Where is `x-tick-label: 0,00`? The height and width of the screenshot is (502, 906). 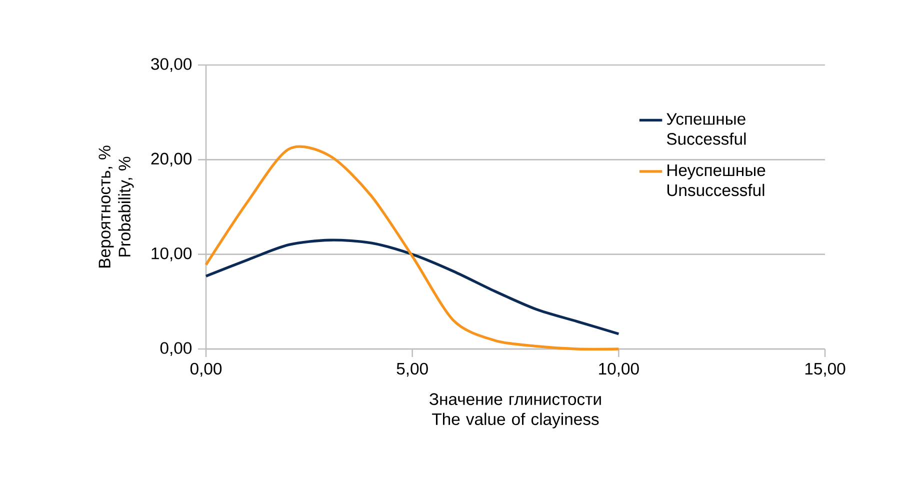 x-tick-label: 0,00 is located at coordinates (206, 369).